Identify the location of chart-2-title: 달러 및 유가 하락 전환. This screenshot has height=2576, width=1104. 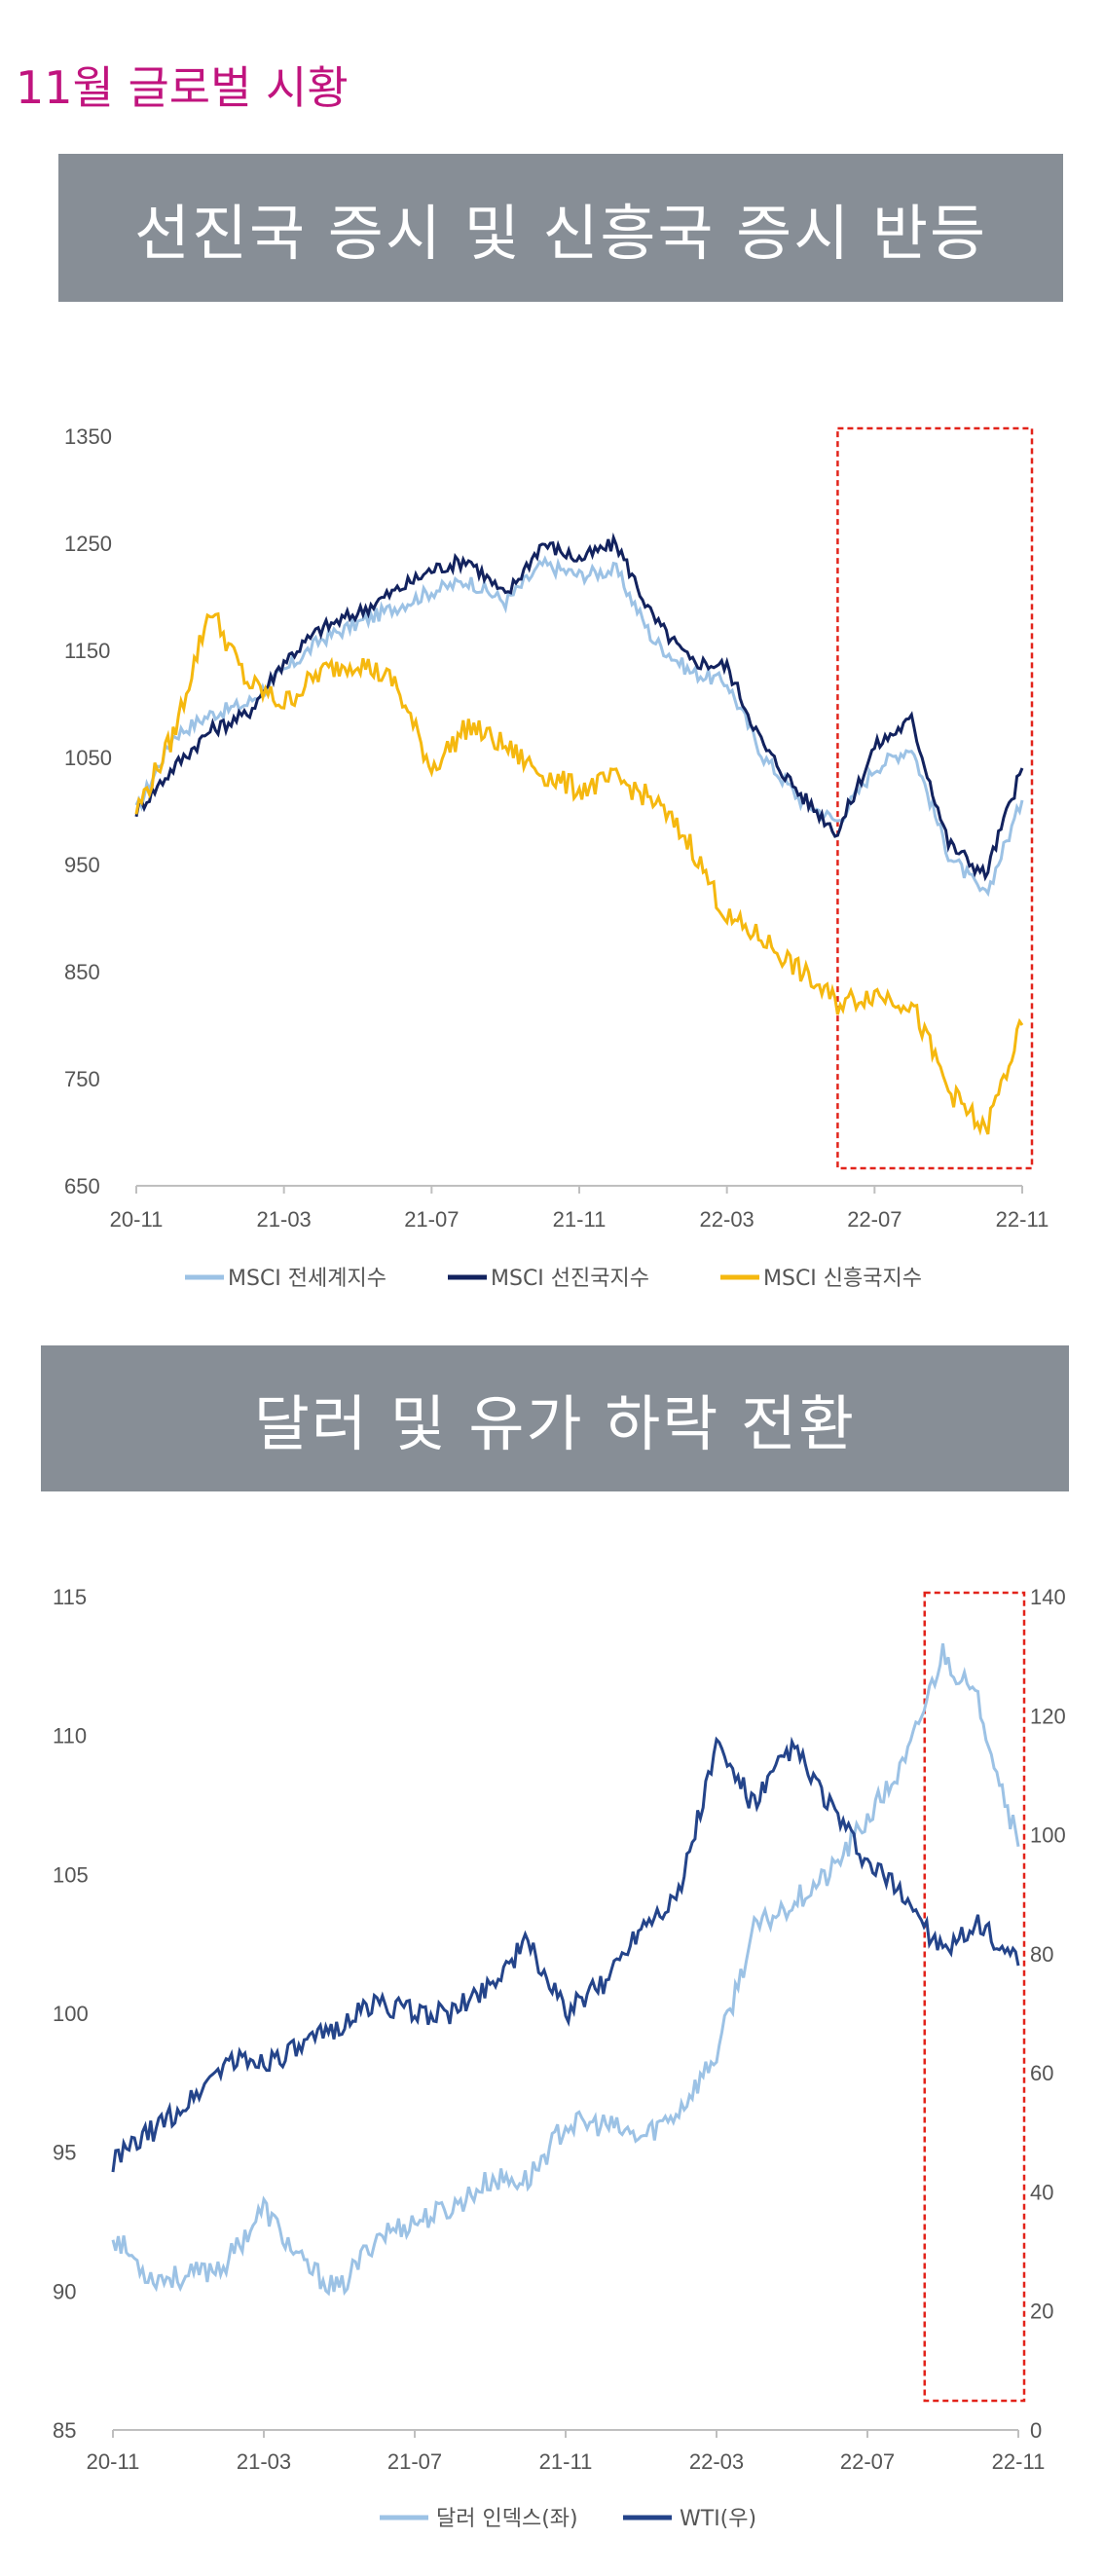
(555, 1418).